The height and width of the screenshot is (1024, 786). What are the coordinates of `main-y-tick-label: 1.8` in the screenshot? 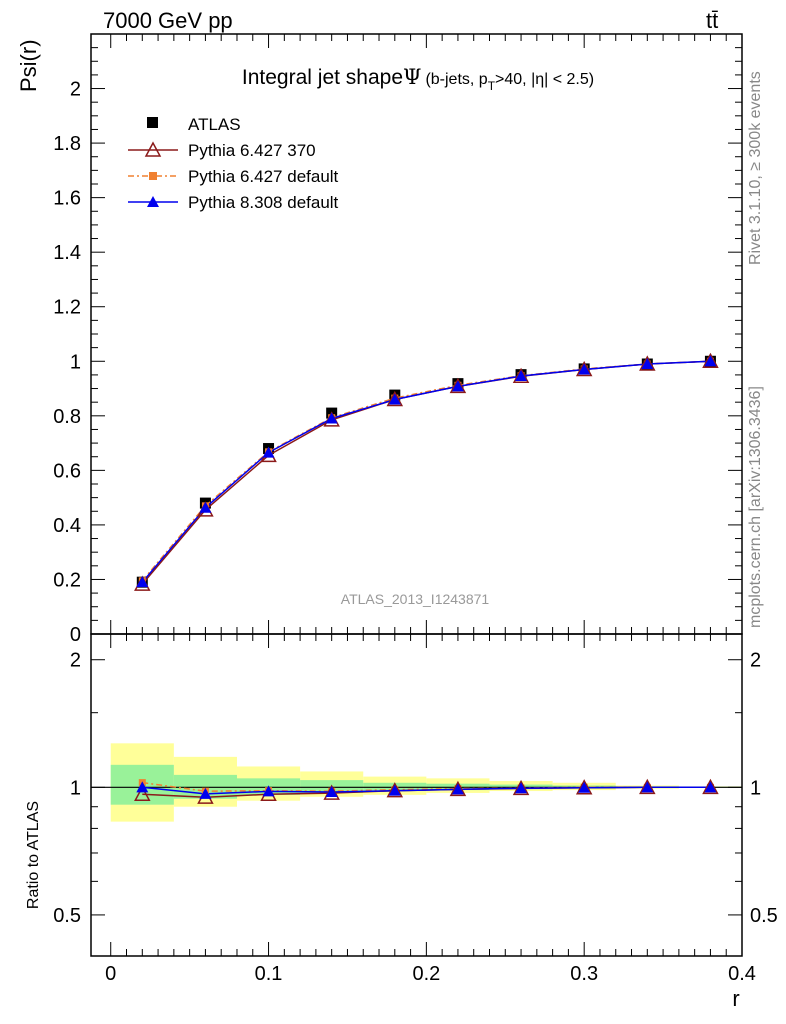 It's located at (67, 144).